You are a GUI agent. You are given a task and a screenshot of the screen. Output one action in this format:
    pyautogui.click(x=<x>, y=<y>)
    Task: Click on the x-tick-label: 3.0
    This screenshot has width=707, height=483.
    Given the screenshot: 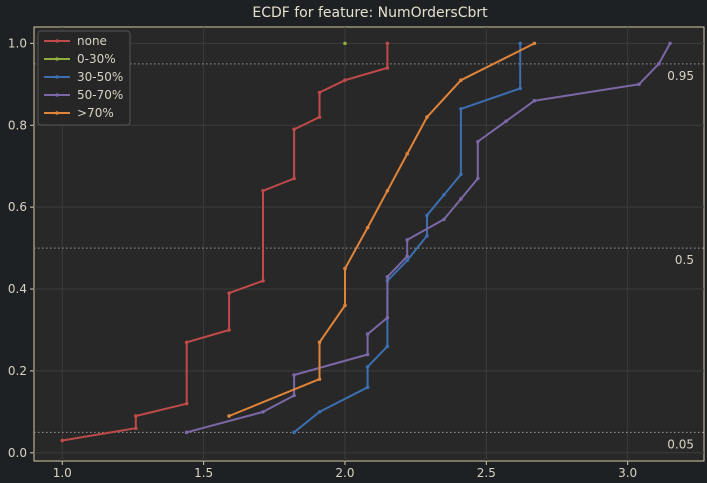 What is the action you would take?
    pyautogui.click(x=627, y=473)
    